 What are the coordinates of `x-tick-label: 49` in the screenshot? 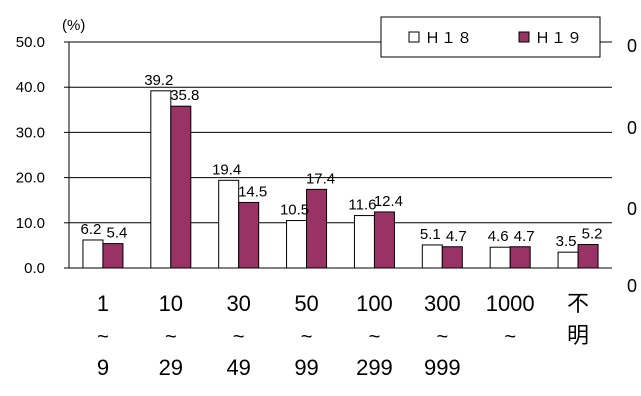 It's located at (238, 367).